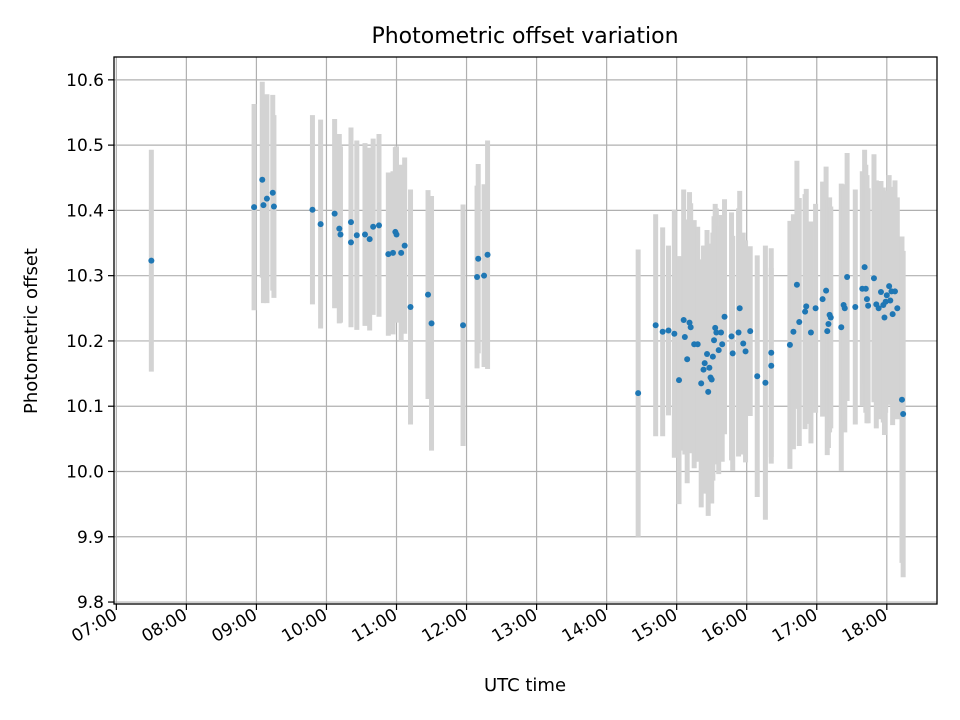 The height and width of the screenshot is (720, 960). What do you see at coordinates (85, 81) in the screenshot?
I see `y-tick-label: 10.6` at bounding box center [85, 81].